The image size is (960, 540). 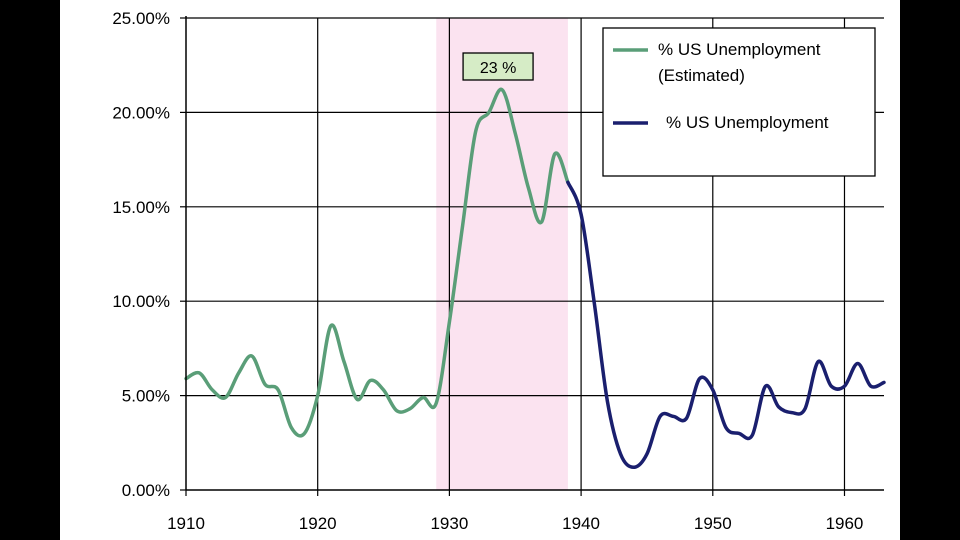 I want to click on x-tick-label: 1910, so click(x=186, y=523).